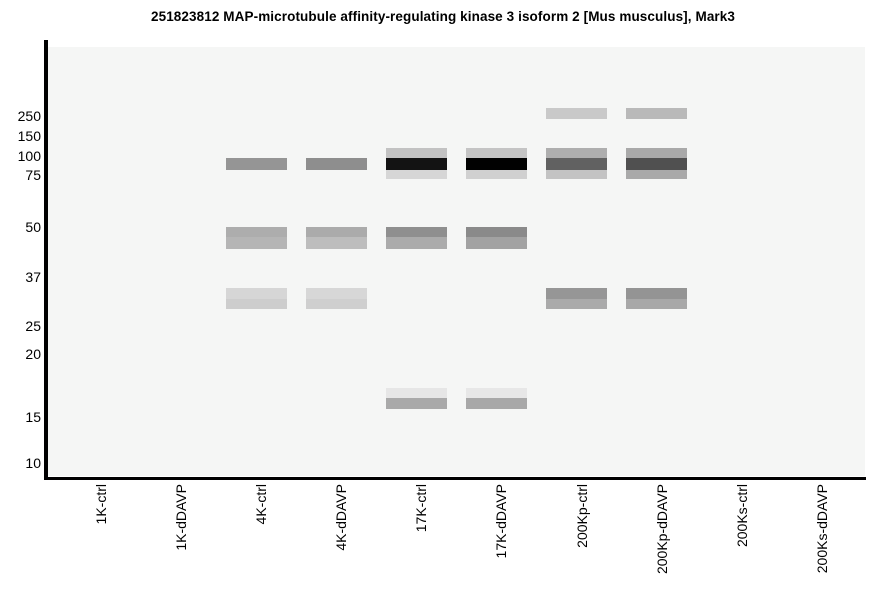  Describe the element at coordinates (656, 113) in the screenshot. I see `band-200Kp-dDAVP-250kda` at that location.